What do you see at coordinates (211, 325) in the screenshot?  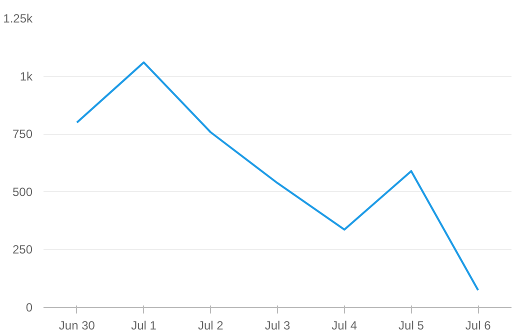 I see `x-tick-label: Jul 2` at bounding box center [211, 325].